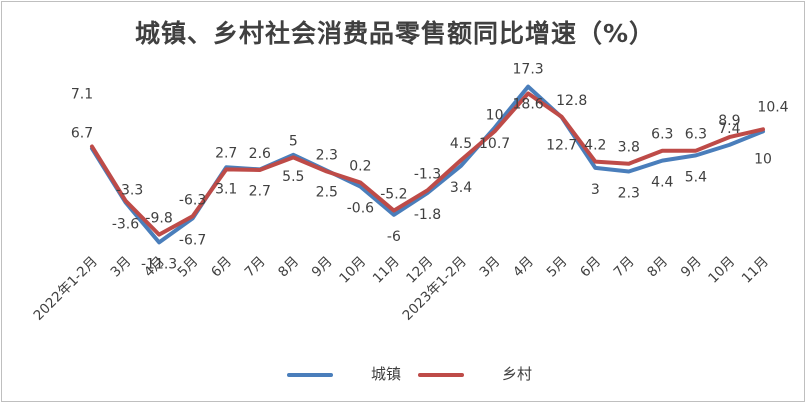 The height and width of the screenshot is (405, 808). What do you see at coordinates (523, 267) in the screenshot?
I see `x-tick-label: 4月` at bounding box center [523, 267].